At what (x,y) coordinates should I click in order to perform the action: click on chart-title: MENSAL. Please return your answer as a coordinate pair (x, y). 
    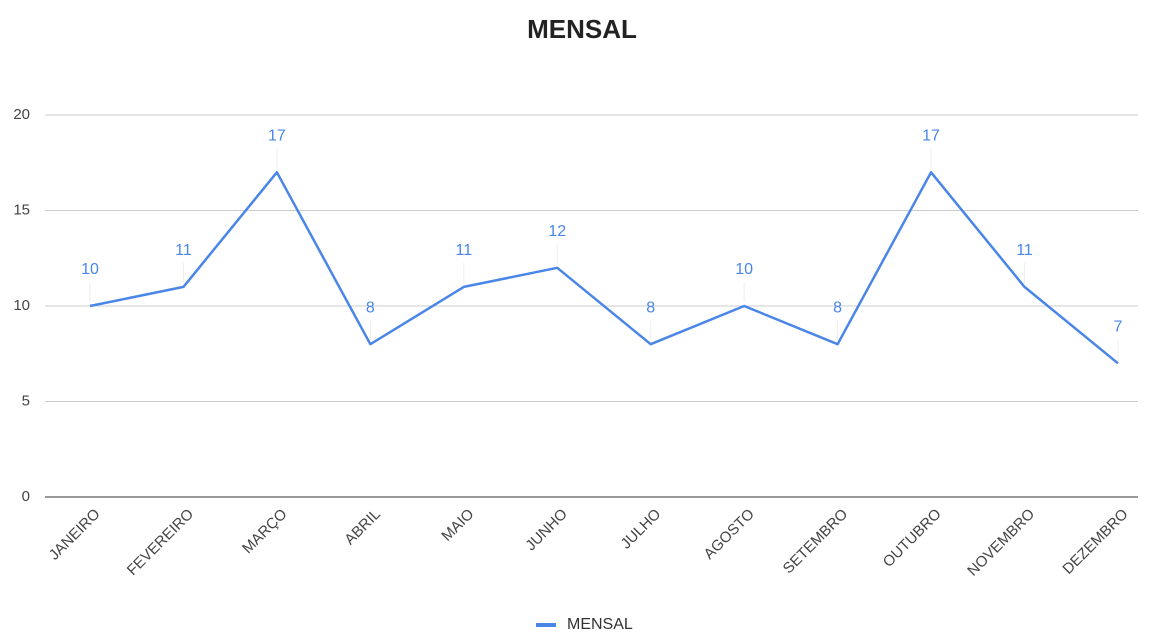
    Looking at the image, I should click on (582, 29).